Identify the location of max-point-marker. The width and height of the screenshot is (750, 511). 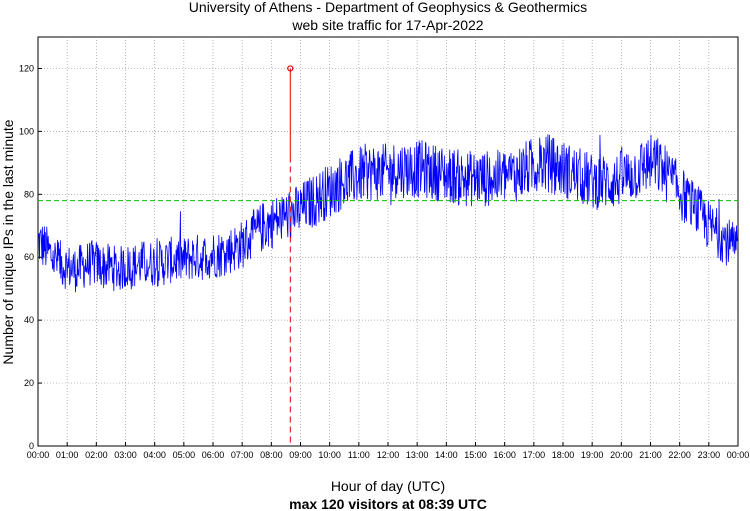
(290, 68).